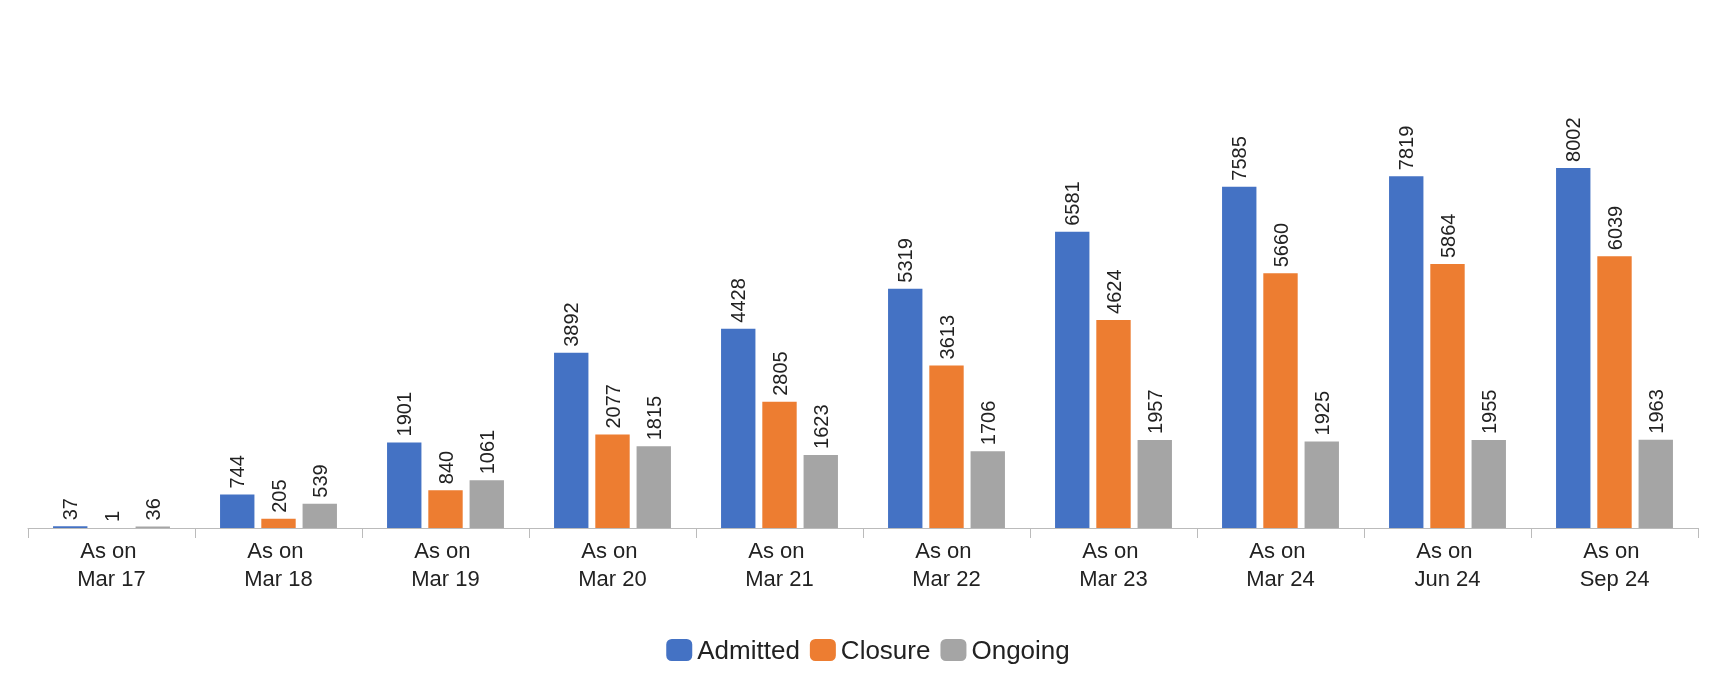  What do you see at coordinates (1020, 650) in the screenshot?
I see `legend-label: Ongoing` at bounding box center [1020, 650].